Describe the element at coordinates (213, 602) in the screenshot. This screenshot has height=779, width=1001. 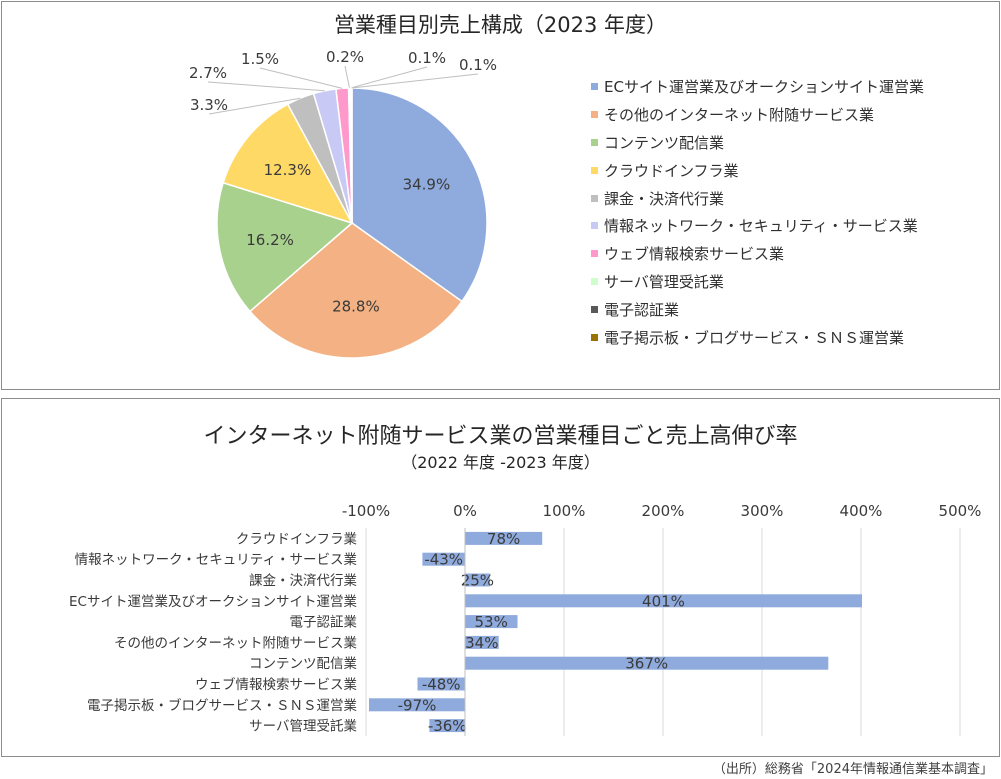
I see `y-category-label: ECサイト運営業及びオークションサイト運営業` at that location.